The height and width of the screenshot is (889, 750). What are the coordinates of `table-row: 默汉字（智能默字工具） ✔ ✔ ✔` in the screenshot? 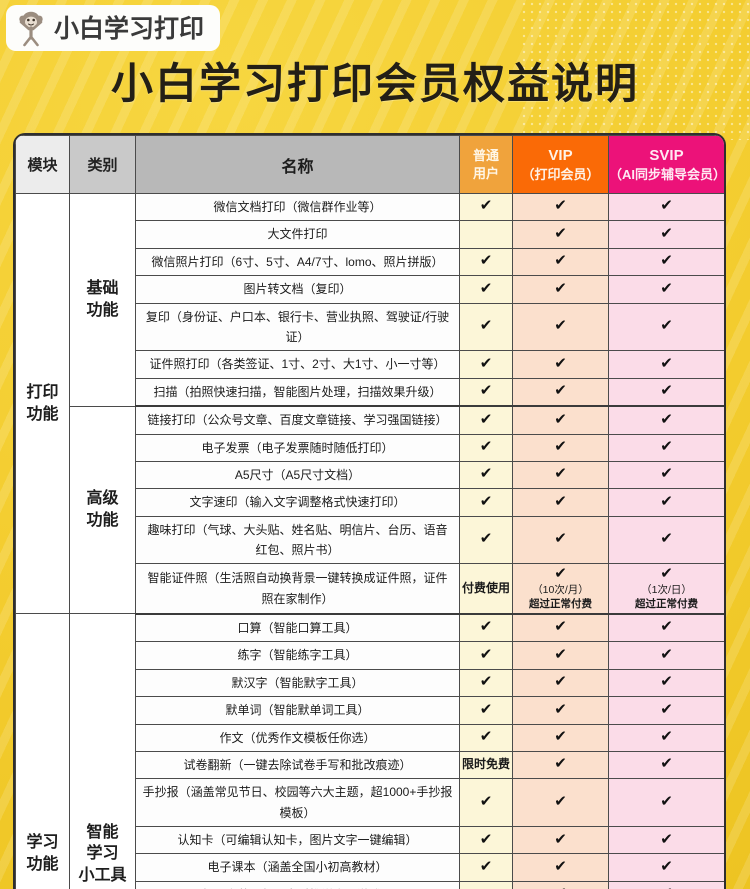 It's located at (370, 683).